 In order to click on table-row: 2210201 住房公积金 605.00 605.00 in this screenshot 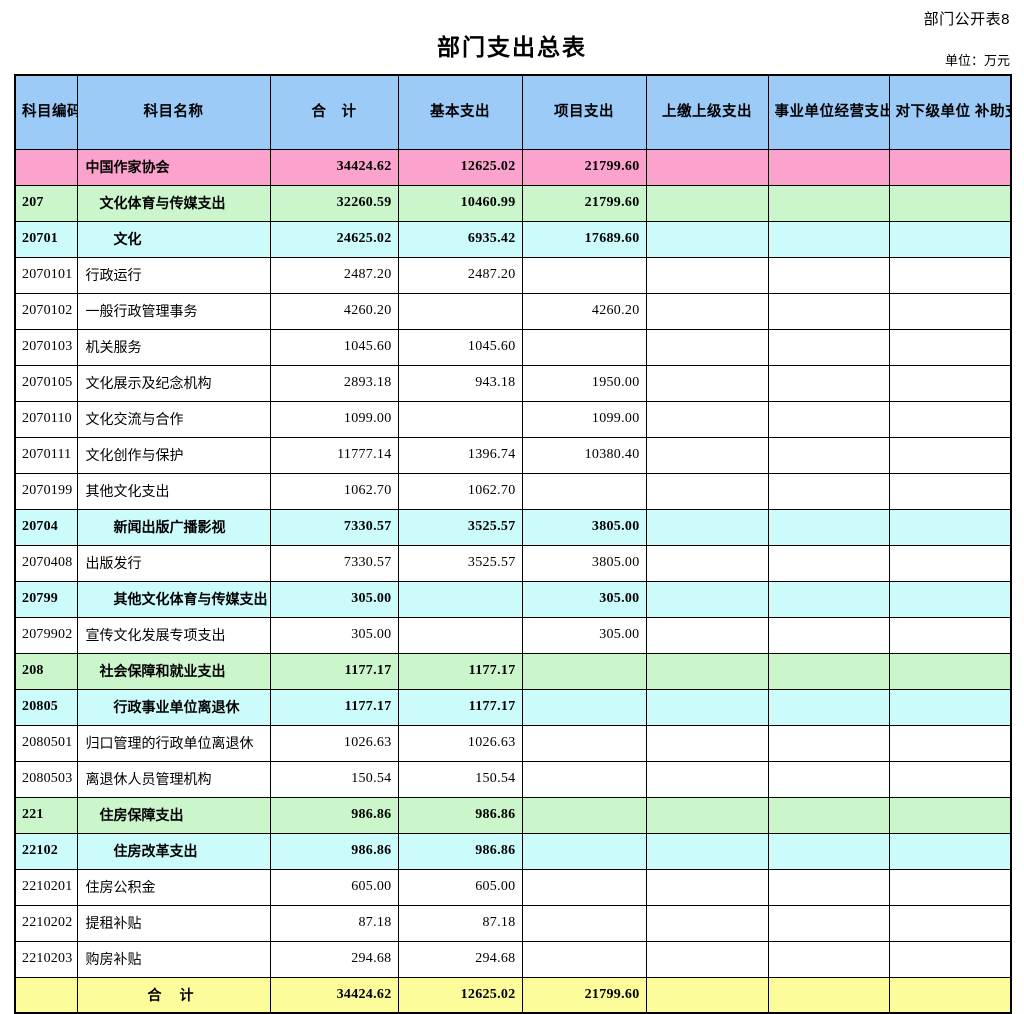, I will do `click(513, 887)`.